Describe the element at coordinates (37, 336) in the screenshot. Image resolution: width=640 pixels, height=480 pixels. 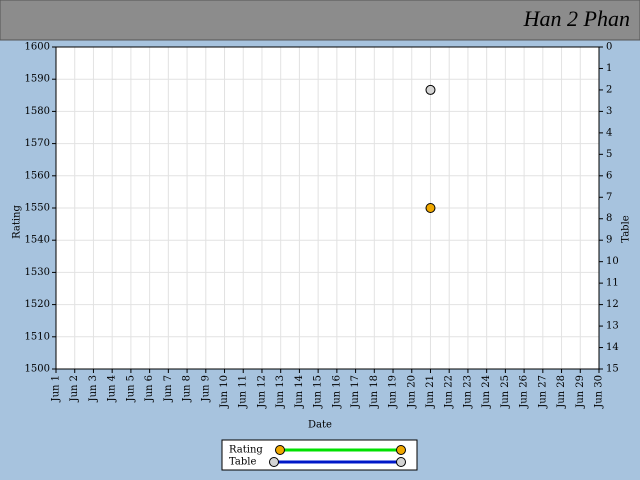
I see `y-tick-label: 1510` at that location.